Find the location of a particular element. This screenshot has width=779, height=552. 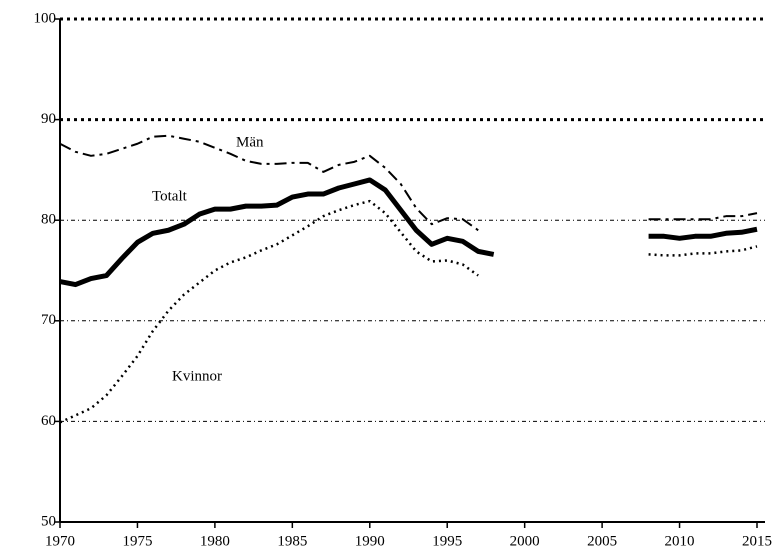

x-tick-label: 1985 is located at coordinates (292, 541).